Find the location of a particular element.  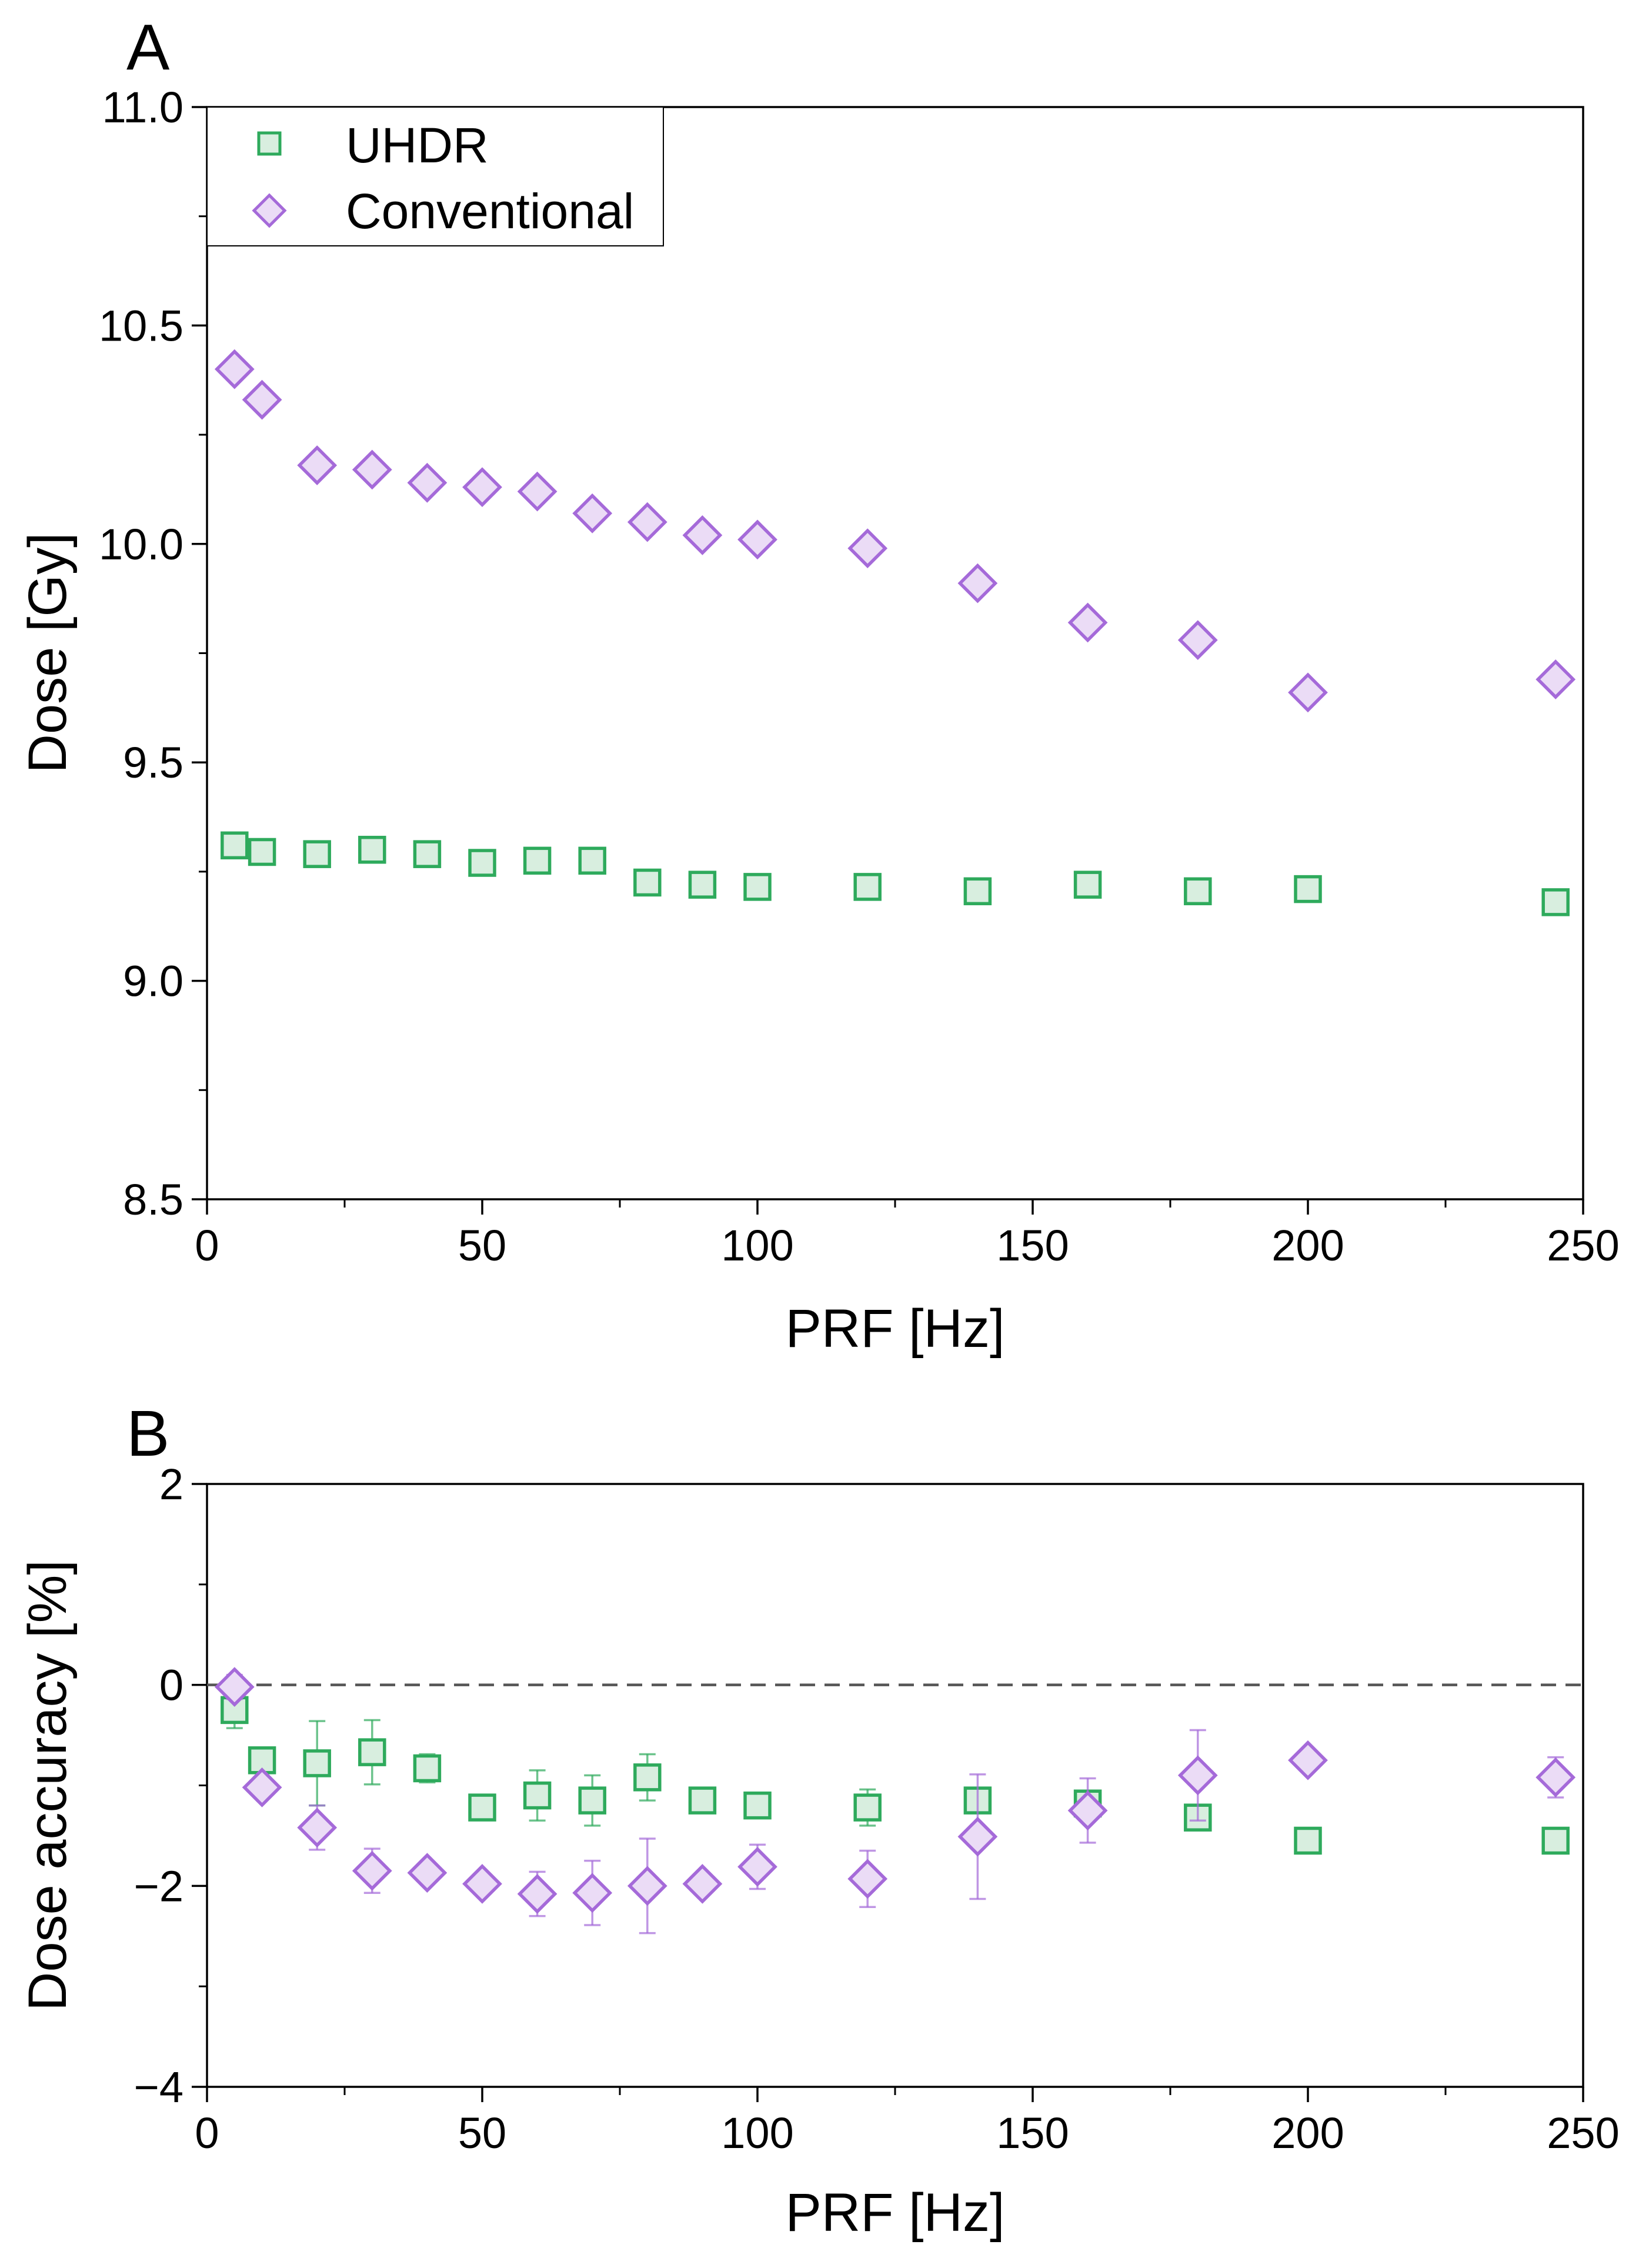

y-tick-label: 9.5 is located at coordinates (153, 762).